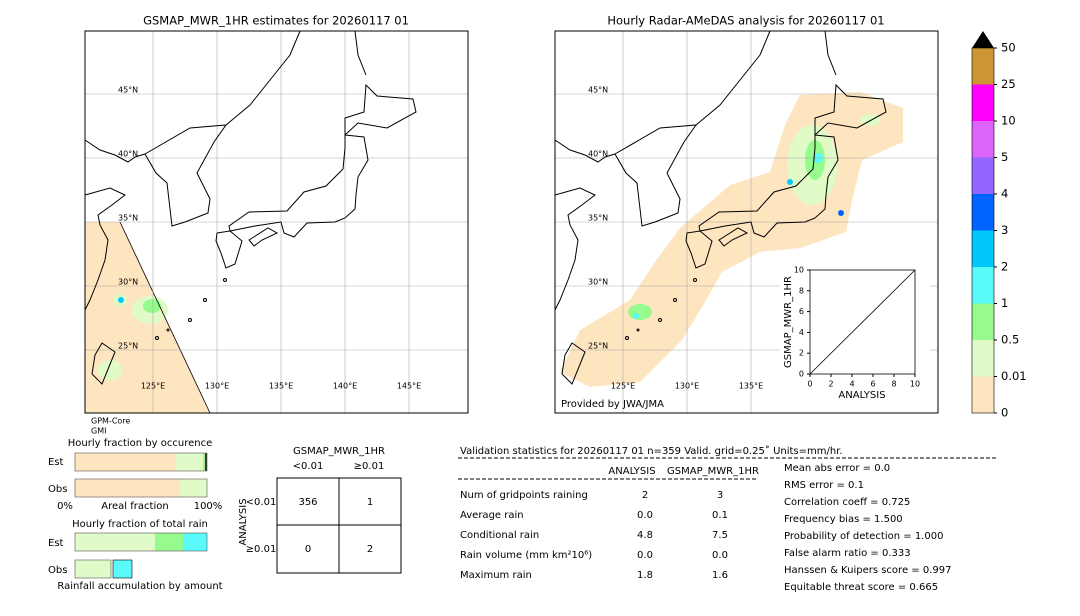  I want to click on cell: 1.8, so click(645, 575).